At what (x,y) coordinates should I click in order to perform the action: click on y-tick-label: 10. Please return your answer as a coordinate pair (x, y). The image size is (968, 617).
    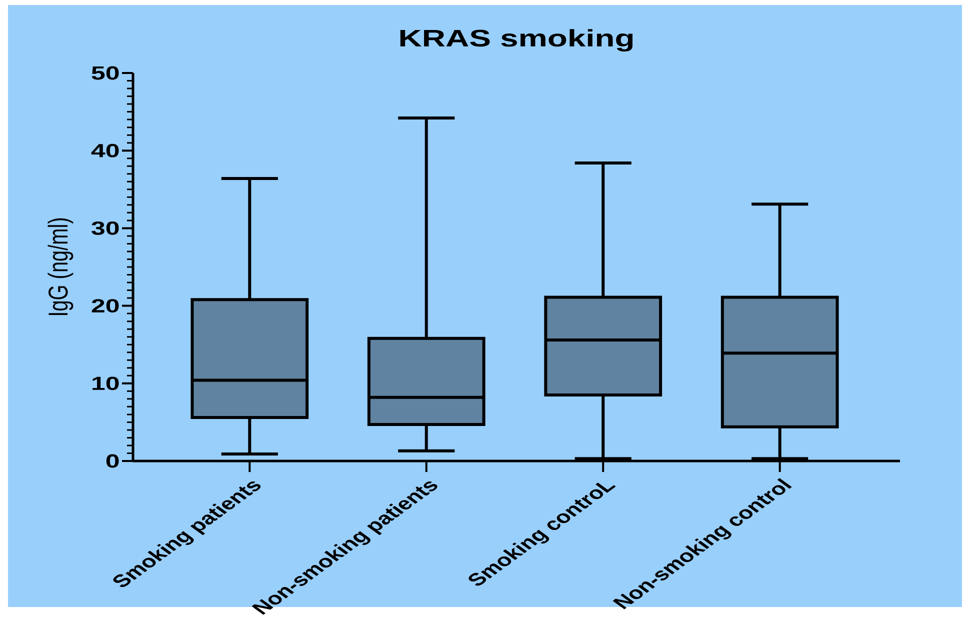
    Looking at the image, I should click on (105, 383).